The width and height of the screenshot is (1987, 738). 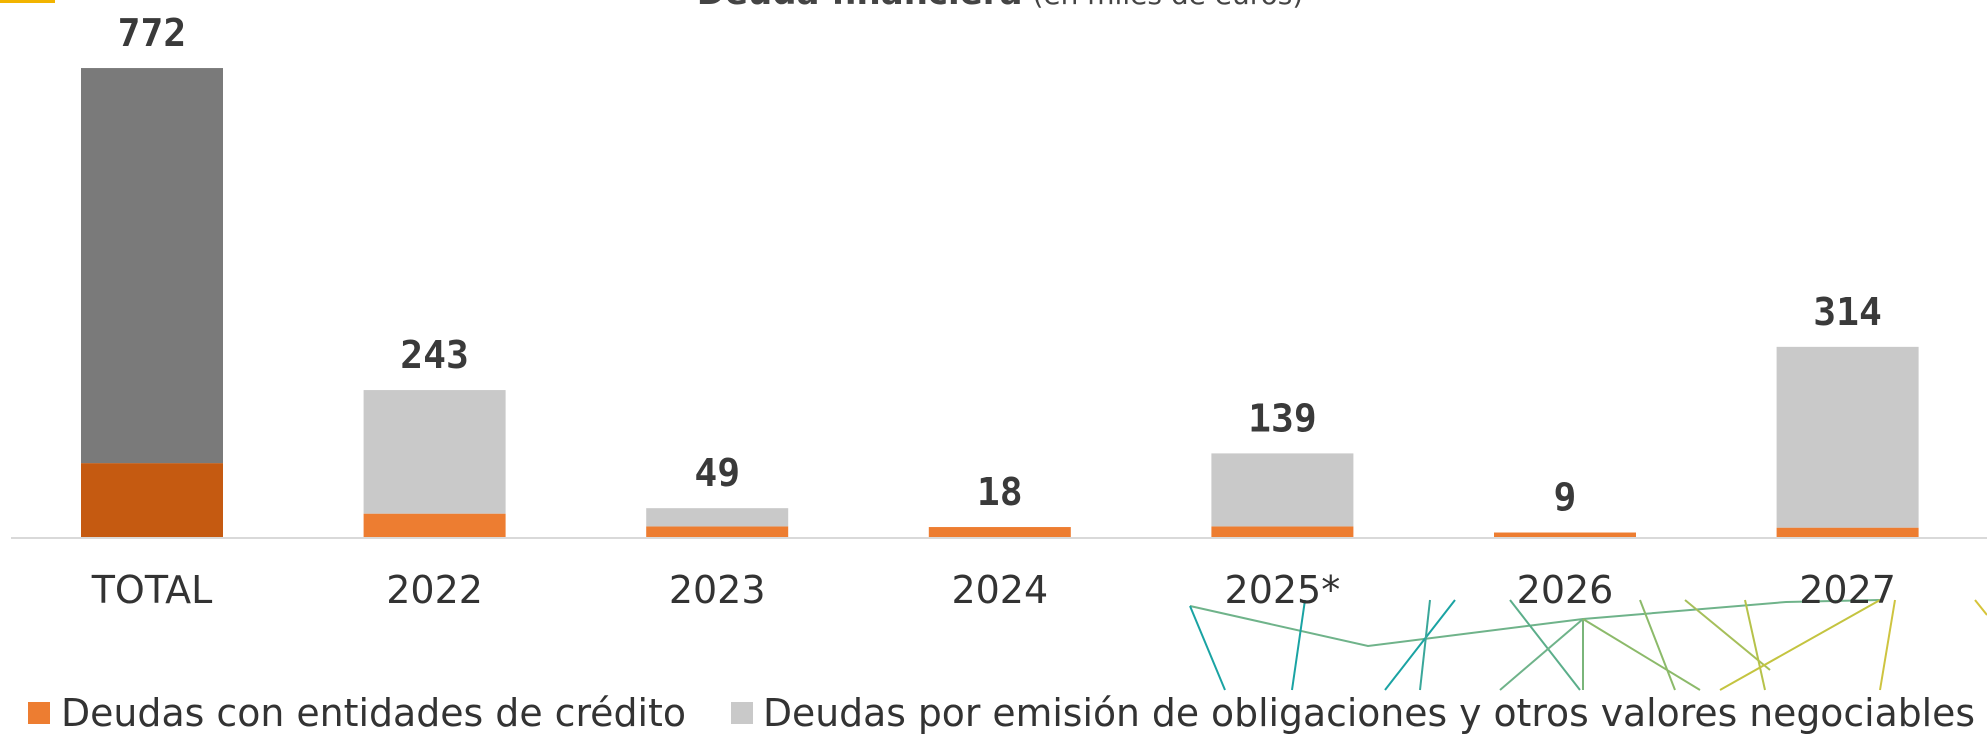 What do you see at coordinates (1565, 590) in the screenshot?
I see `x-tick-label: 2026` at bounding box center [1565, 590].